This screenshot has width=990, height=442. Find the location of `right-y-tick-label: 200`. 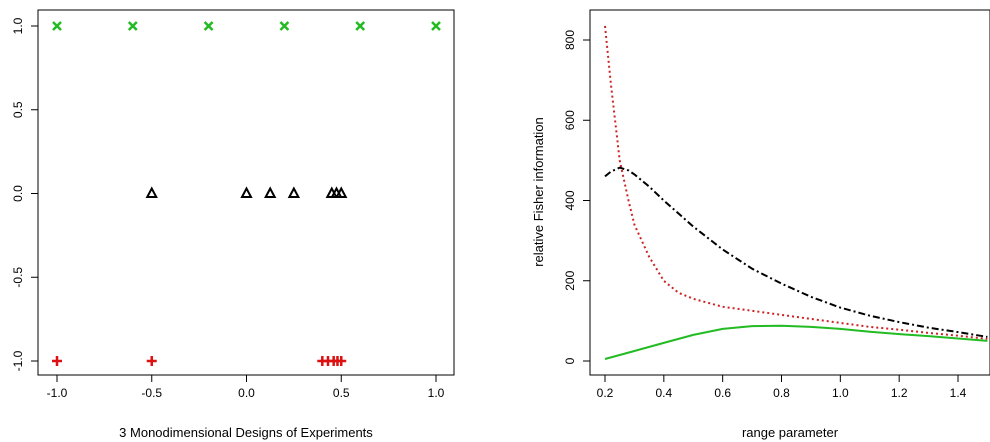

right-y-tick-label: 200 is located at coordinates (570, 280).